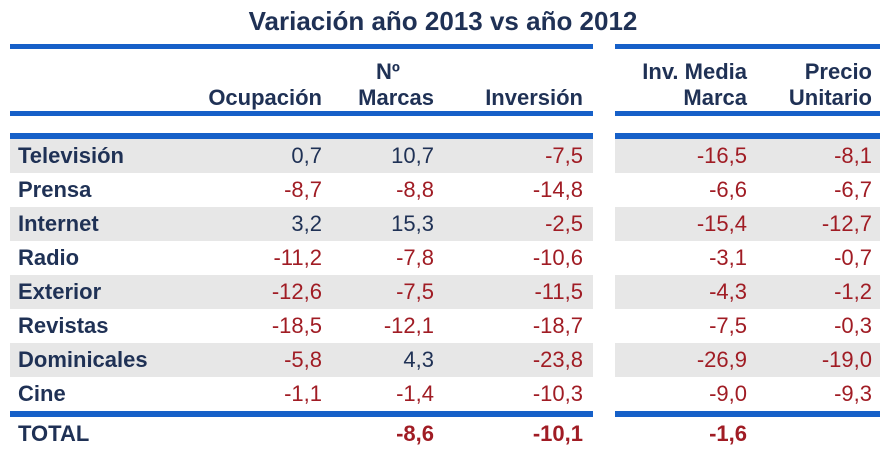  I want to click on table-row: Revistas -18,5 -12,1 -18,7, so click(301, 326).